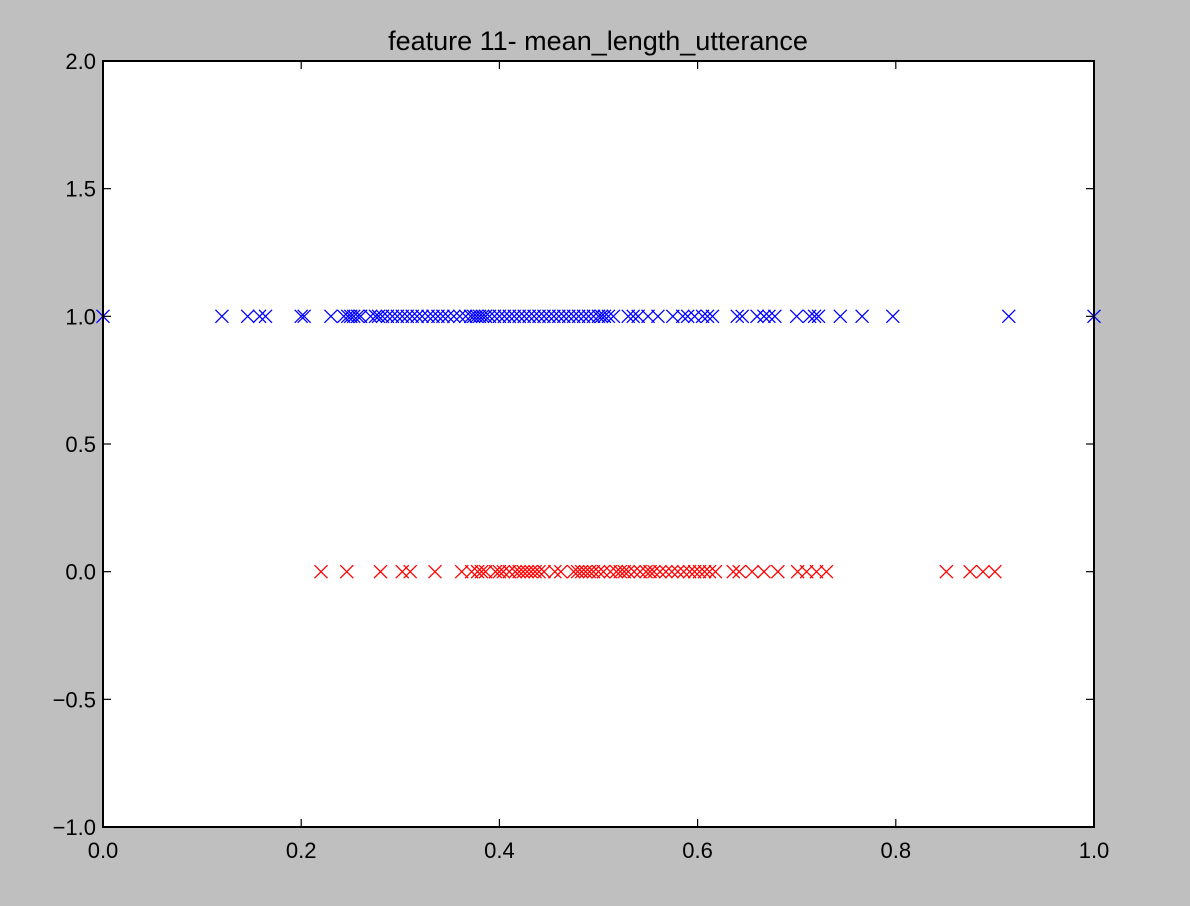 The width and height of the screenshot is (1190, 906). Describe the element at coordinates (1094, 850) in the screenshot. I see `x-tick-label: 1.0` at that location.